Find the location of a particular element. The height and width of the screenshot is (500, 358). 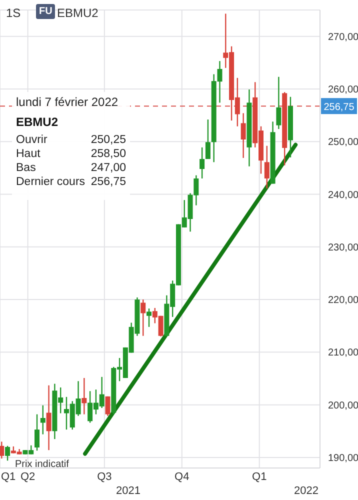

annotation: Ouvrir is located at coordinates (32, 140).